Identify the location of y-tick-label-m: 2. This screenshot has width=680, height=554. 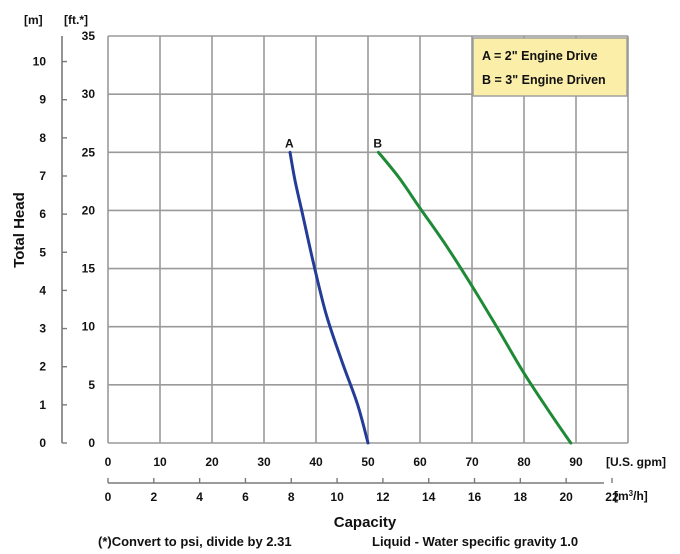
(42, 367).